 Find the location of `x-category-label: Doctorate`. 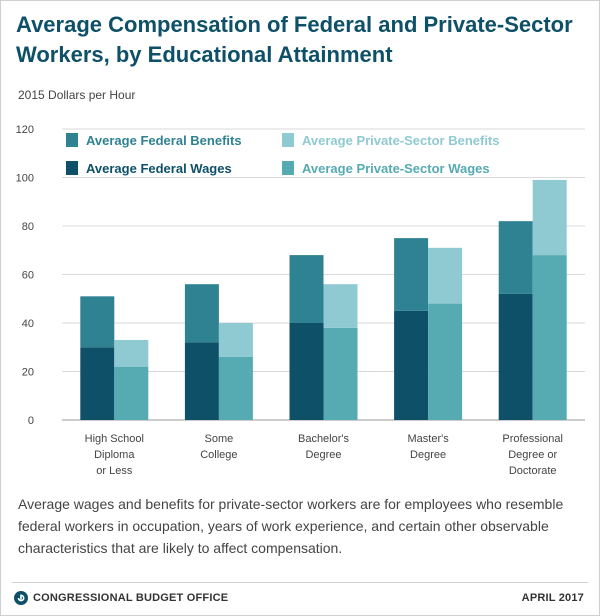

x-category-label: Doctorate is located at coordinates (533, 471).